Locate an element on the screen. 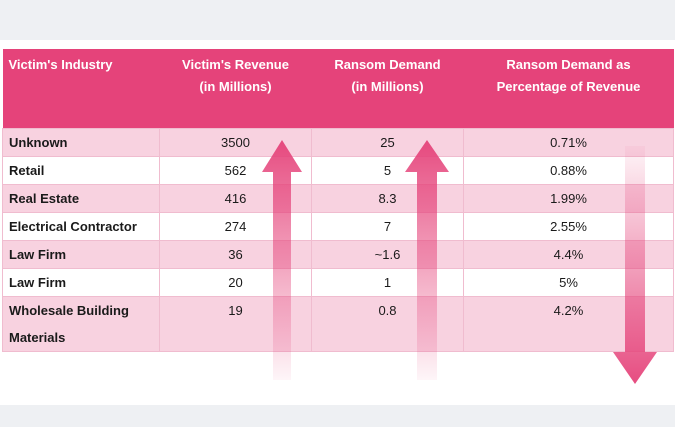 The image size is (675, 427). cell-industry: Retail is located at coordinates (81, 170).